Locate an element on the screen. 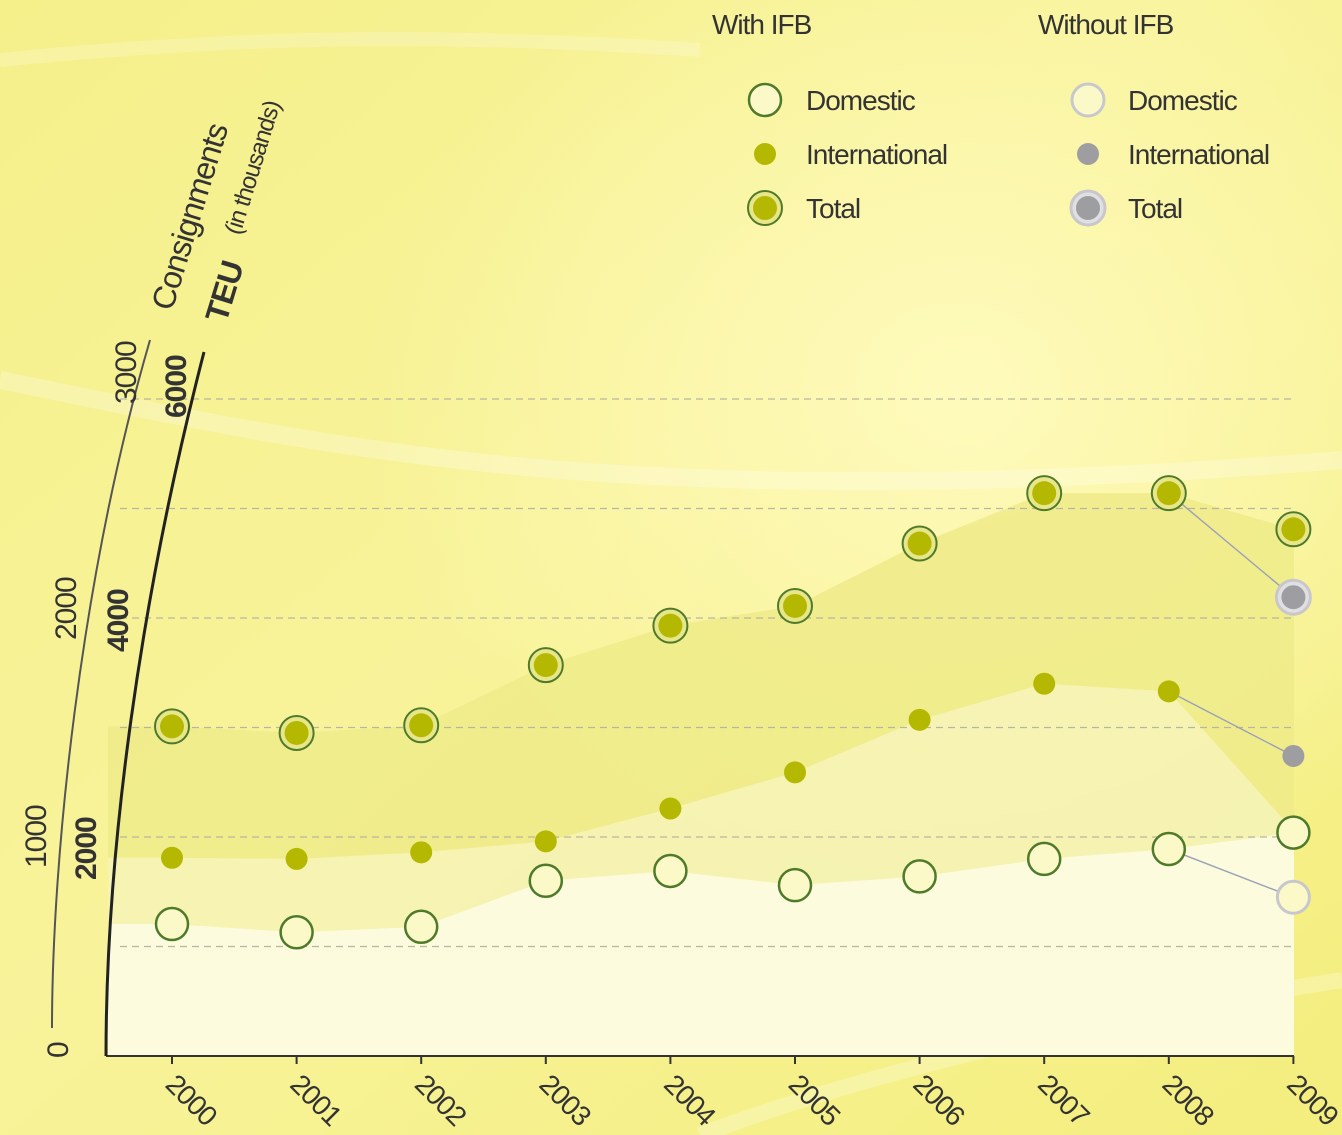 The width and height of the screenshot is (1342, 1135). international-without-ifb-point is located at coordinates (1293, 755).